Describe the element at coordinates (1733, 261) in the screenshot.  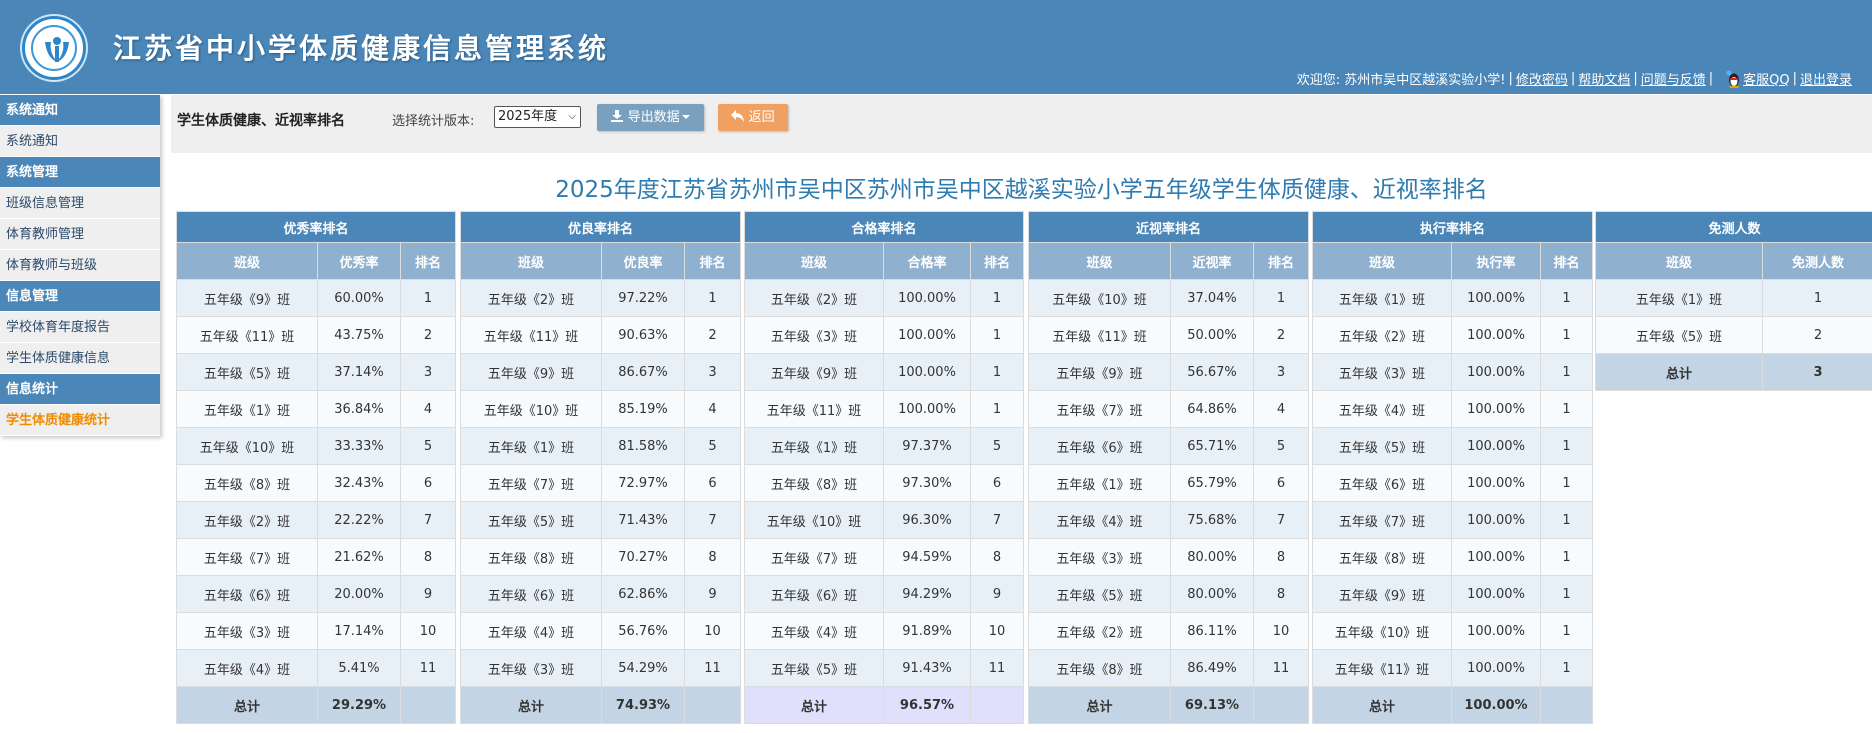
I see `column-header-row: 班级 免测人数` at that location.